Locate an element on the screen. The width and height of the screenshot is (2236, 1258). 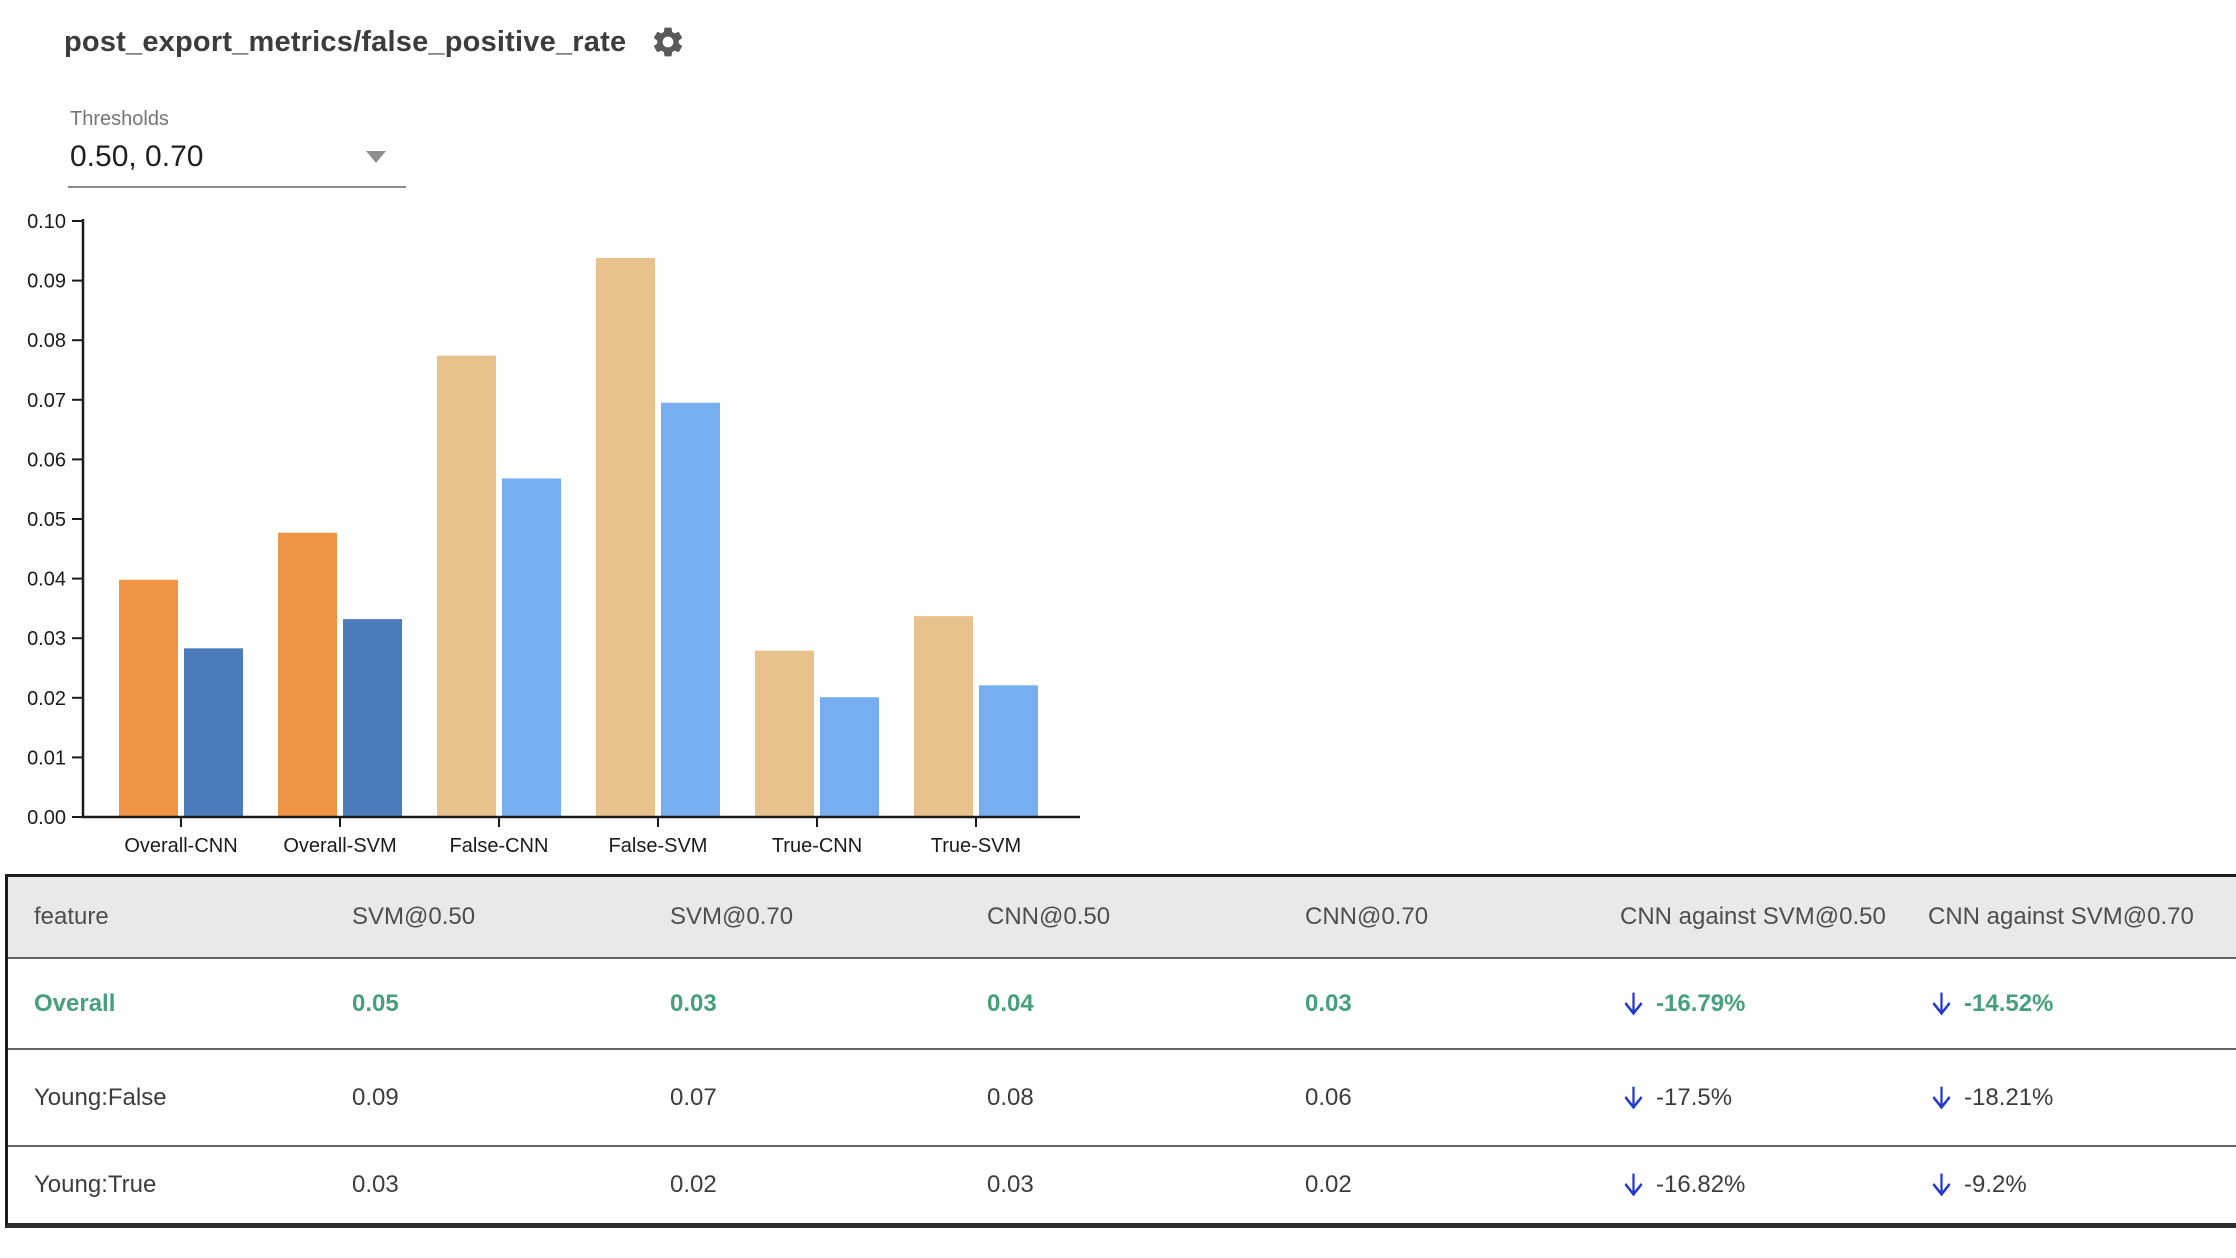
thresholds-value: 0.50, 0.70 is located at coordinates (137, 156).